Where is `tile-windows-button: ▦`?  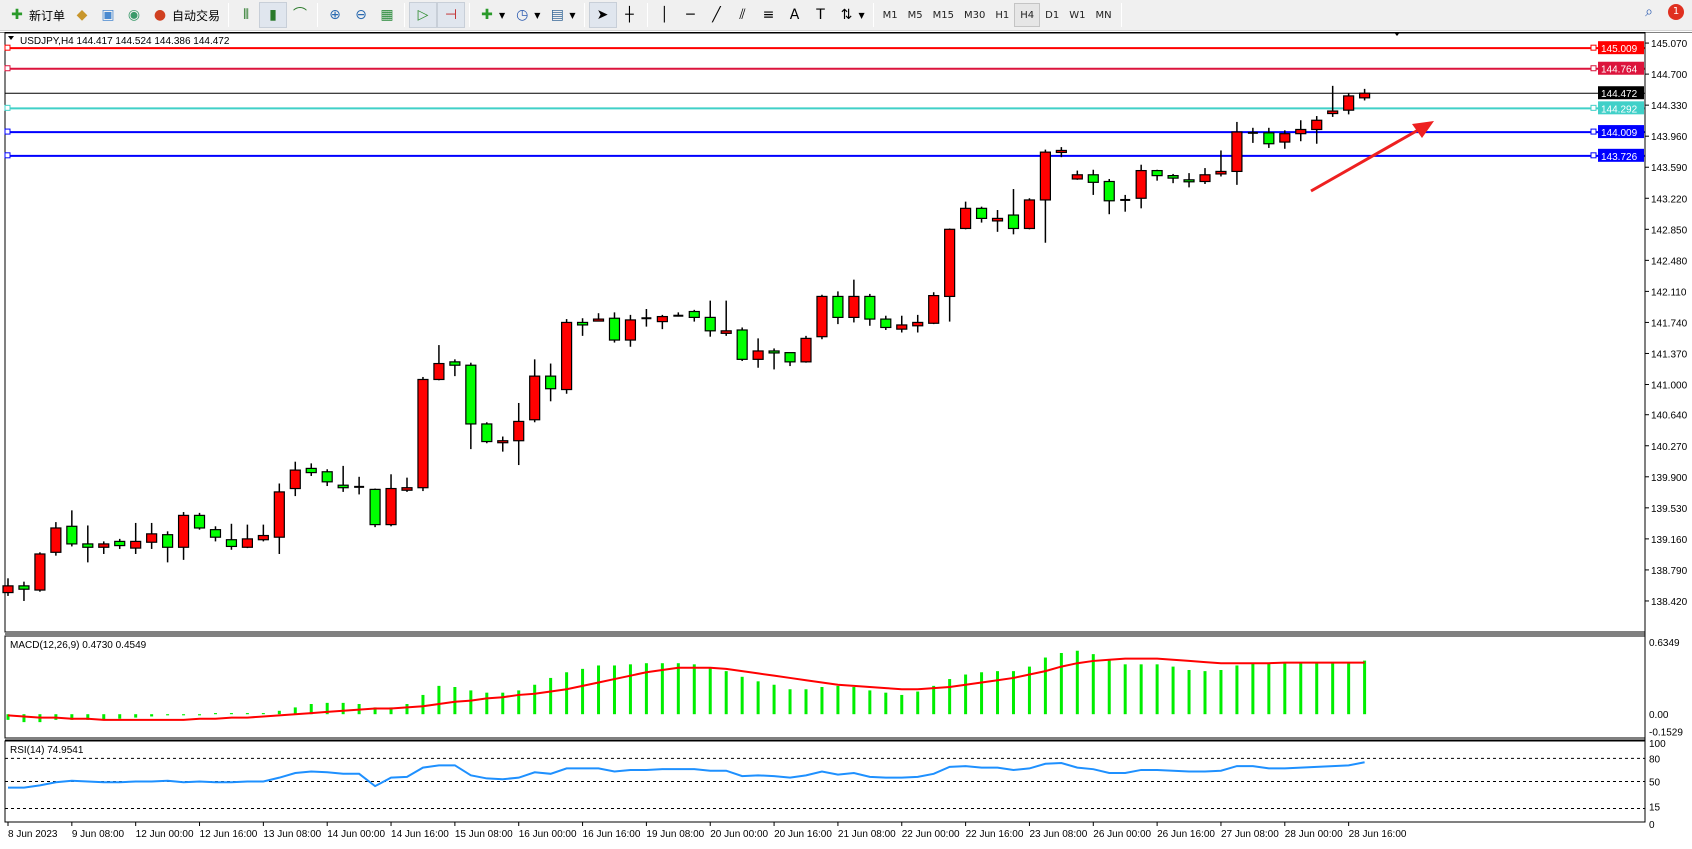
tile-windows-button: ▦ is located at coordinates (387, 15).